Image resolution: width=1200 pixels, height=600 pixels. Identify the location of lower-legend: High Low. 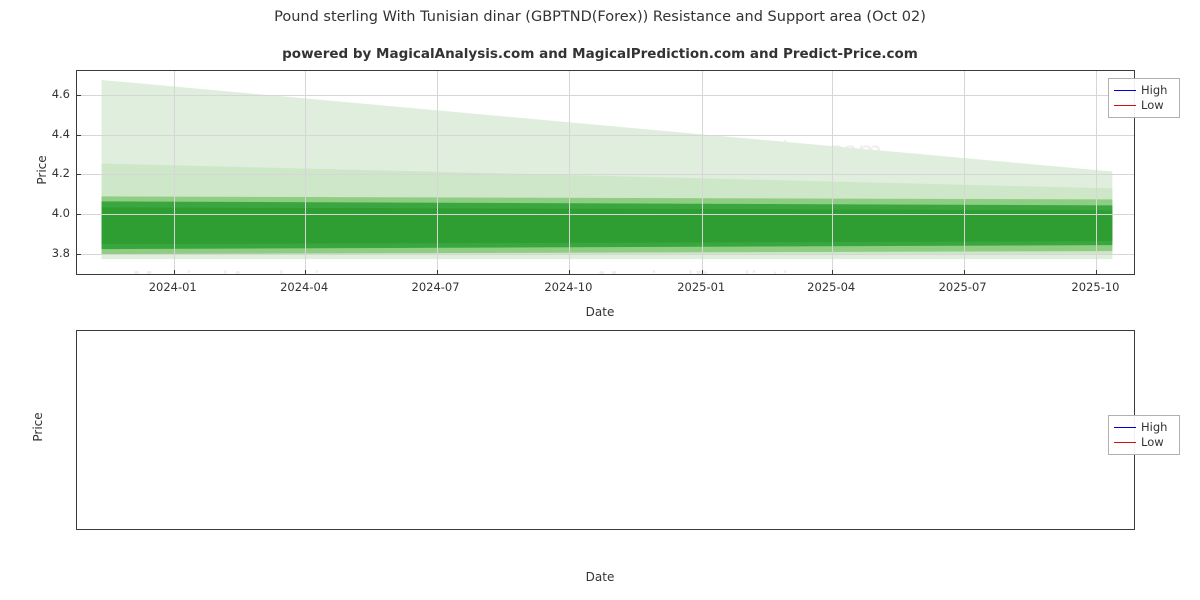
(1144, 435).